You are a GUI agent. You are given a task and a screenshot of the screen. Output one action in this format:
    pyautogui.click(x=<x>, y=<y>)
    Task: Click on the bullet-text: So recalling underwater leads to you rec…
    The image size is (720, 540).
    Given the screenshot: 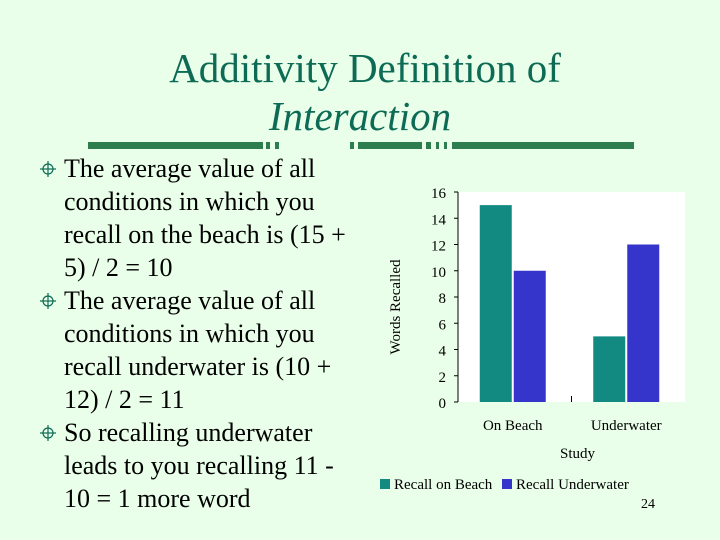 What is the action you would take?
    pyautogui.click(x=199, y=465)
    